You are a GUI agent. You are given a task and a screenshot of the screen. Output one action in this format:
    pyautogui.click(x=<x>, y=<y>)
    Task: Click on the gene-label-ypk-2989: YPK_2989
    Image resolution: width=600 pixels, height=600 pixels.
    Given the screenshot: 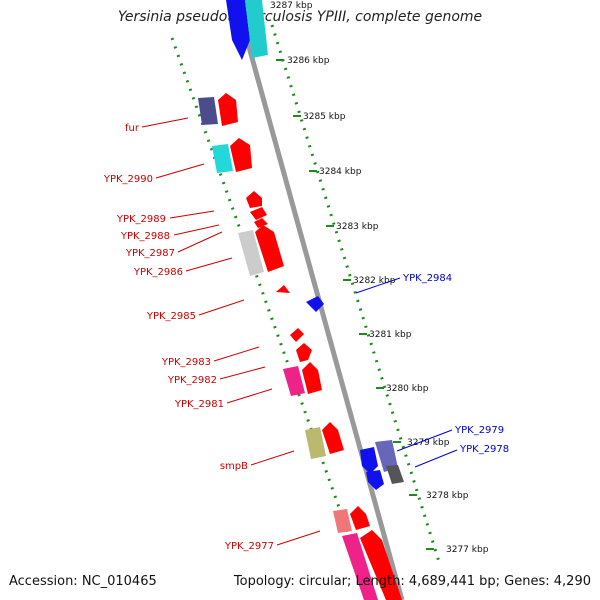 What is the action you would take?
    pyautogui.click(x=141, y=219)
    